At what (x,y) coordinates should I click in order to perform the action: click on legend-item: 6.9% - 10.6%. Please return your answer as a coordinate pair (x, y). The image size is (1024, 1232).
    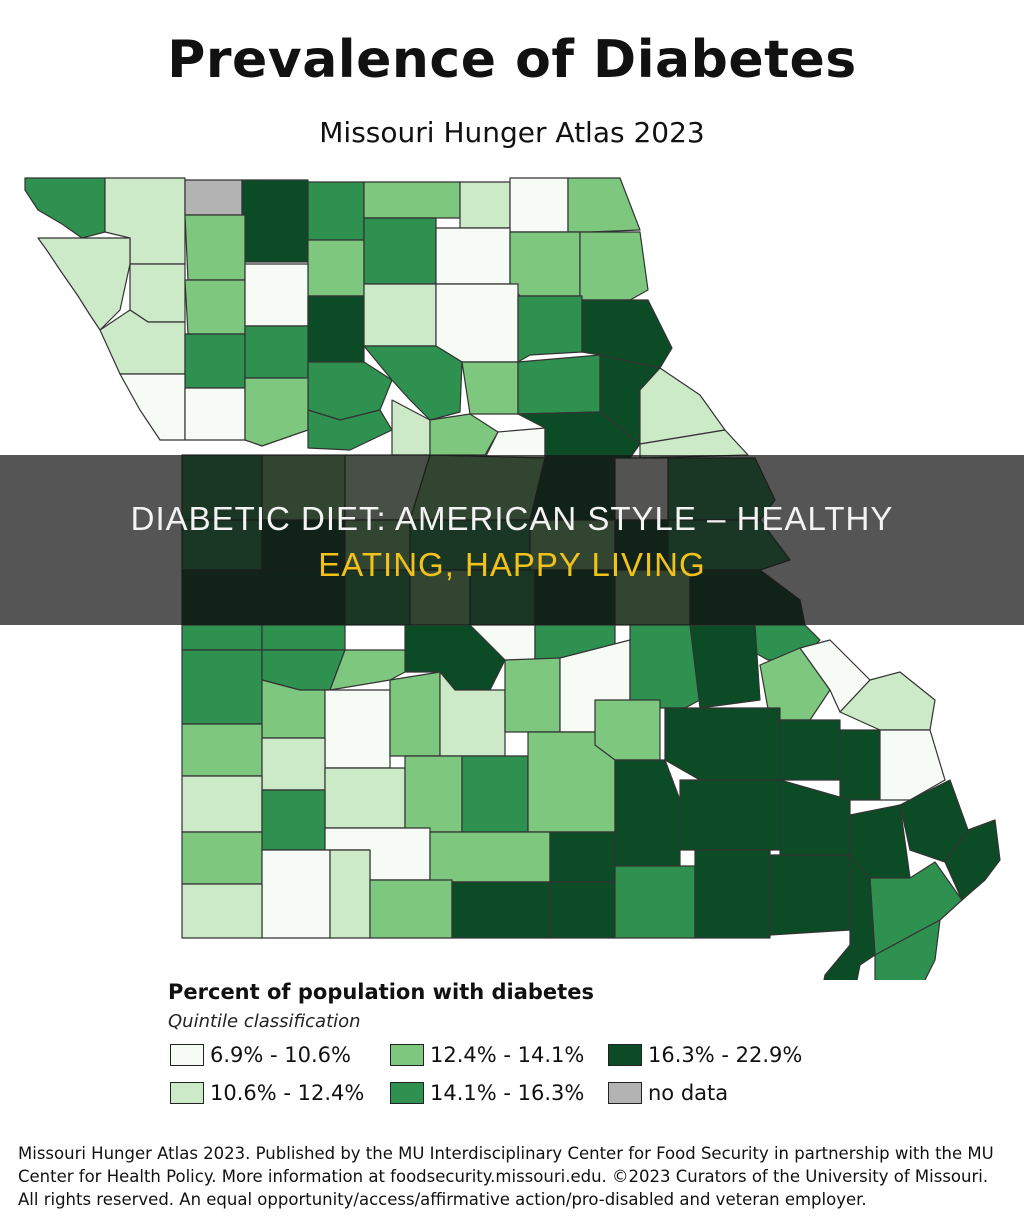
    Looking at the image, I should click on (260, 1055).